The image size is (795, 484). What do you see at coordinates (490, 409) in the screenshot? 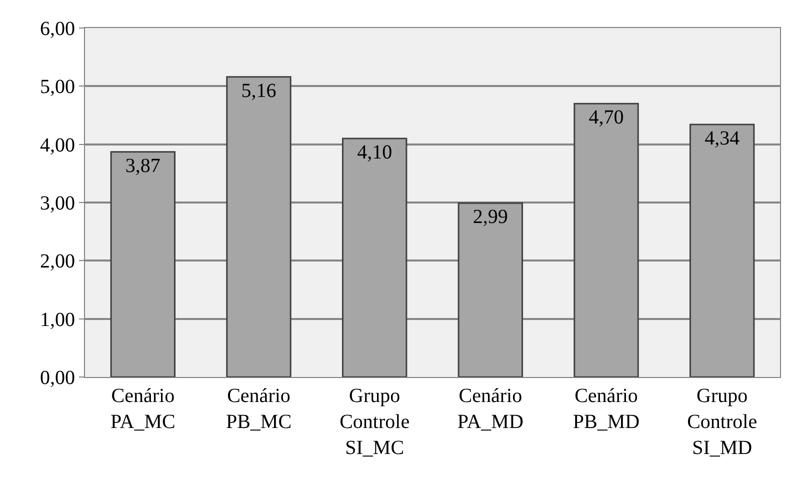
I see `x-tick-label: Cenário PA_MD` at bounding box center [490, 409].